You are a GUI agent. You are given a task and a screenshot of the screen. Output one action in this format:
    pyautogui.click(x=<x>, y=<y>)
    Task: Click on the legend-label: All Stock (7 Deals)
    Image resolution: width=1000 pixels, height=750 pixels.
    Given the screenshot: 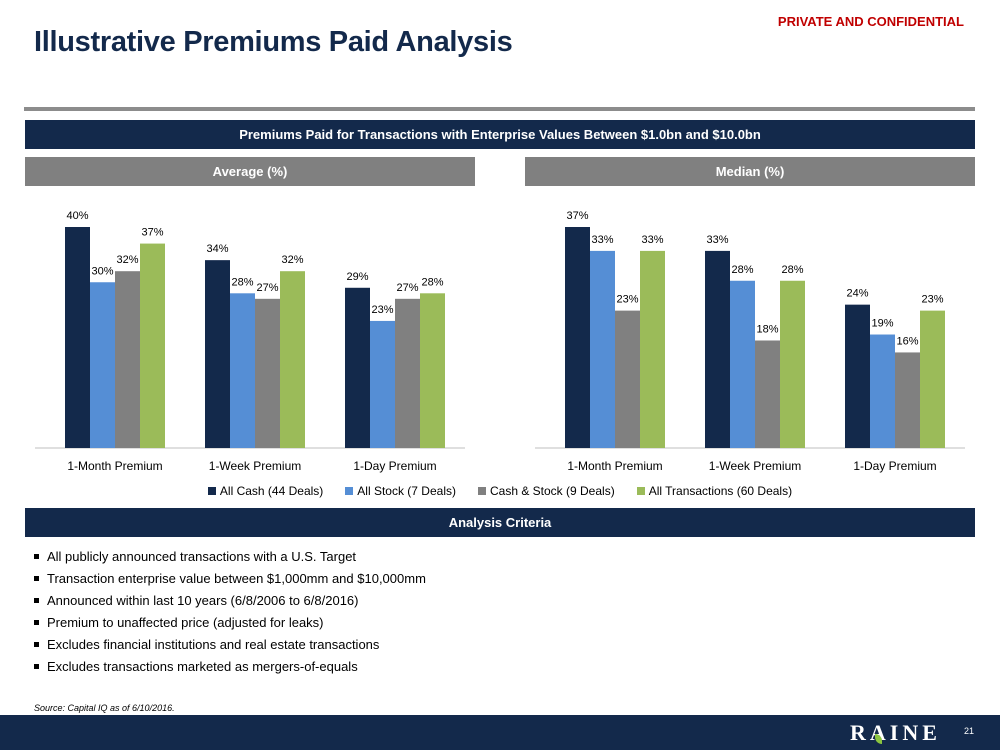 What is the action you would take?
    pyautogui.click(x=406, y=491)
    